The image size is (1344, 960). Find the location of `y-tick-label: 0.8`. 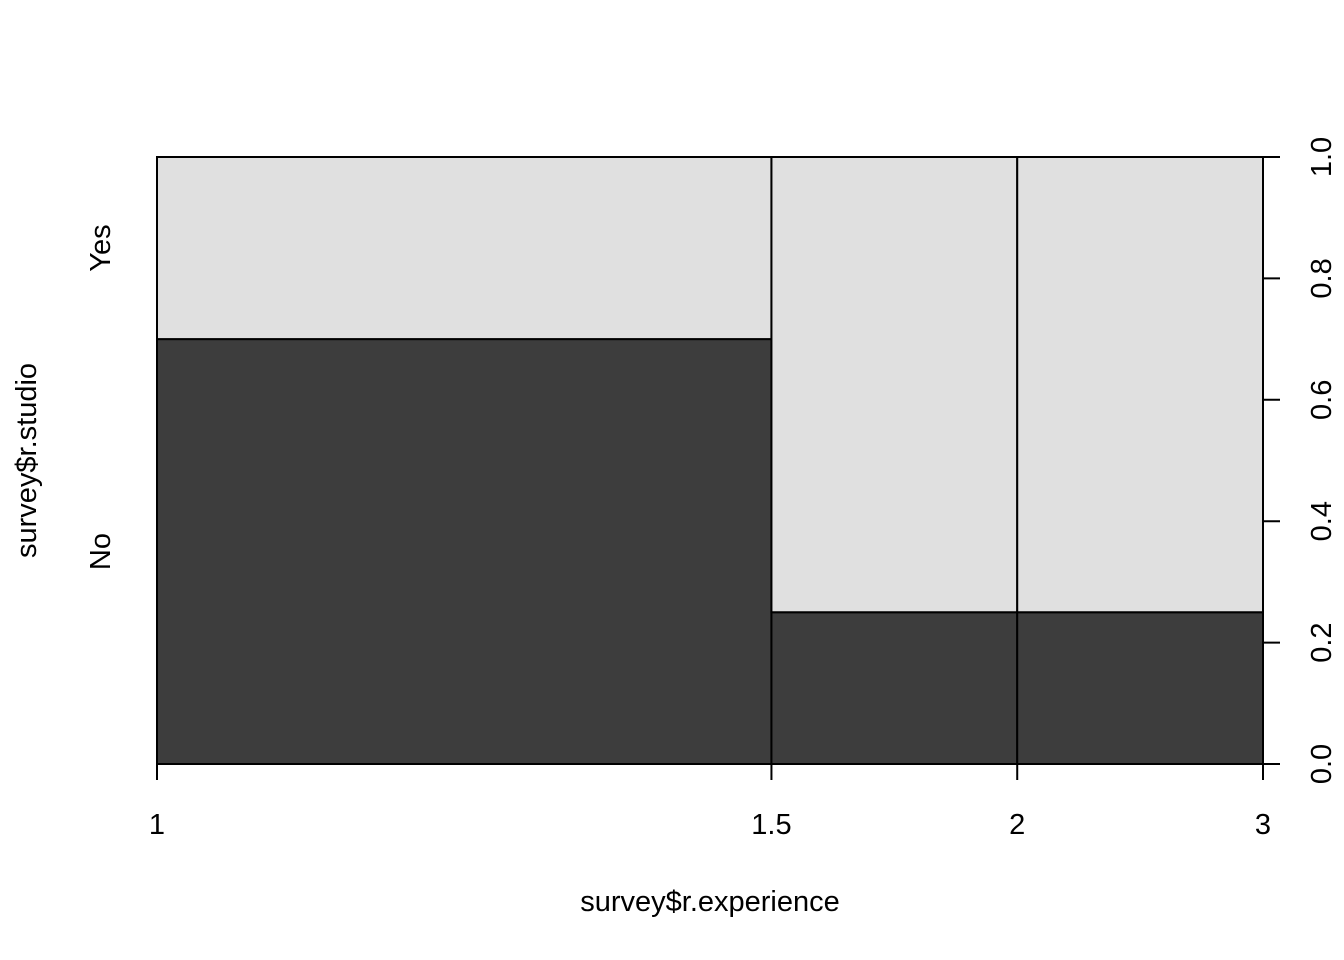

y-tick-label: 0.8 is located at coordinates (1322, 278).